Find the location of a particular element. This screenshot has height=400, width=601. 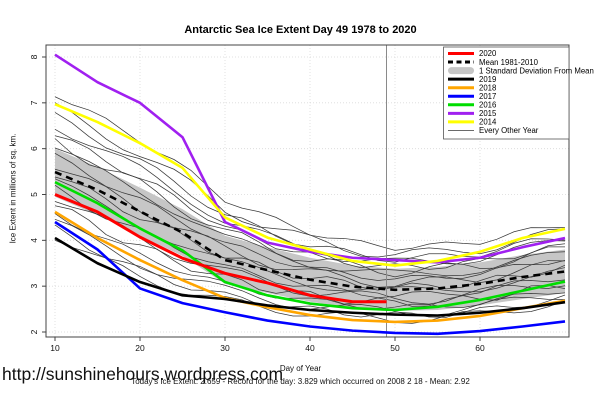

legend-item: 2014 is located at coordinates (472, 122).